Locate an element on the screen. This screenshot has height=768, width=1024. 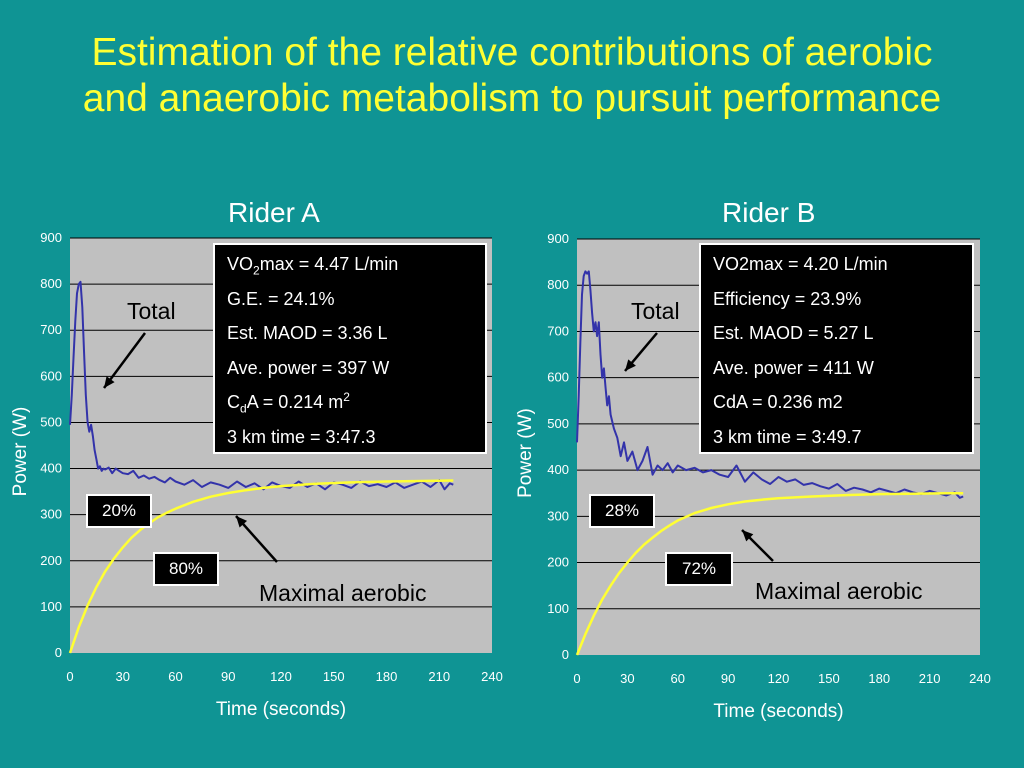
stat-cda: CdA = 0.214 m2 is located at coordinates (288, 403).